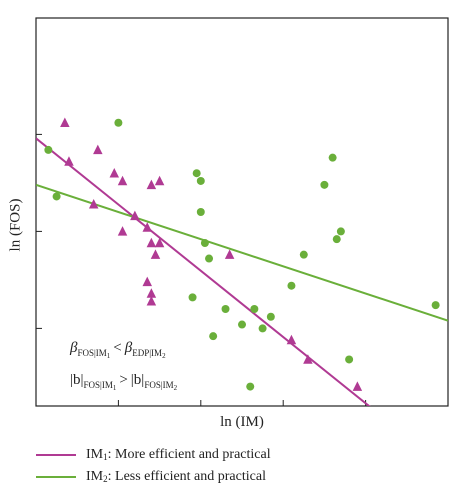 The height and width of the screenshot is (500, 462). I want to click on y-axis-label: ln (FOS), so click(16, 225).